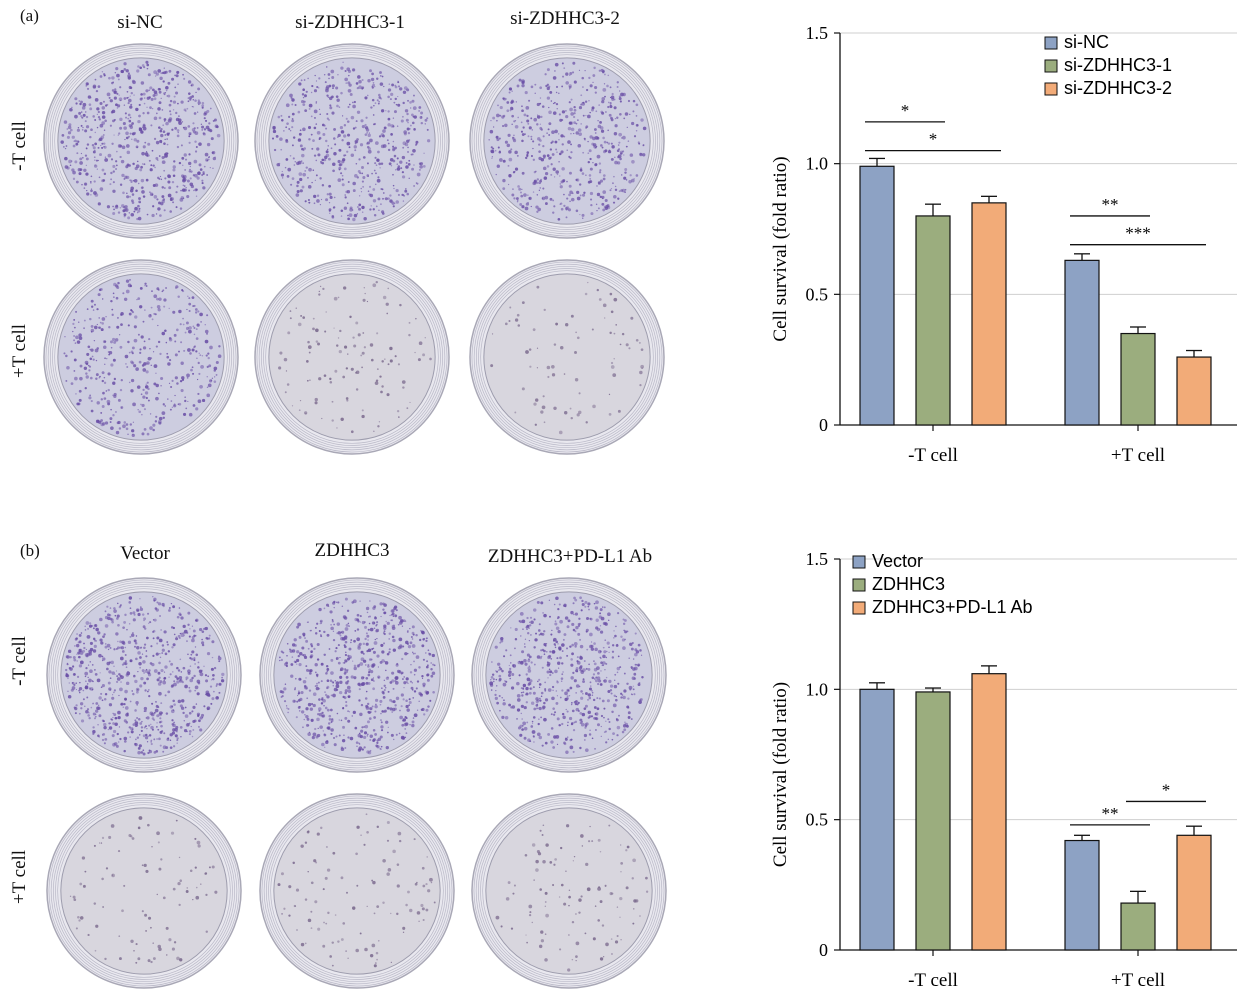 This screenshot has height=1007, width=1244. I want to click on legend-label: Vector, so click(897, 561).